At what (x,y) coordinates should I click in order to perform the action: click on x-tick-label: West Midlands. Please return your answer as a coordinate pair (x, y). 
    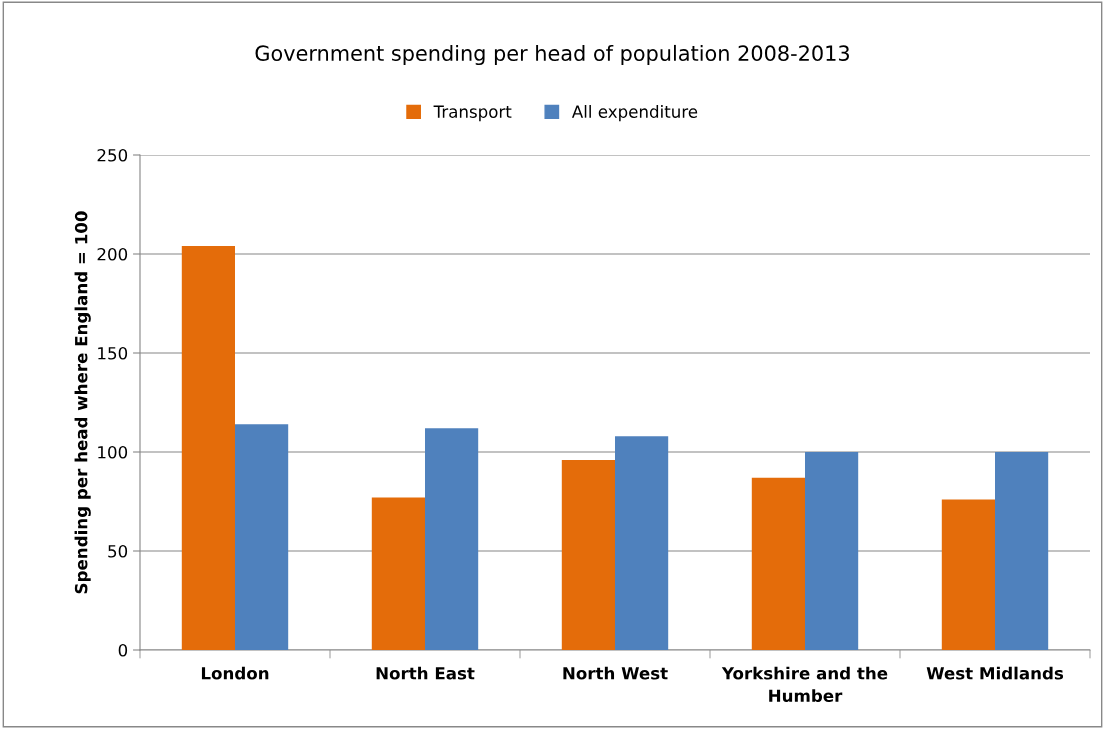
    Looking at the image, I should click on (995, 673).